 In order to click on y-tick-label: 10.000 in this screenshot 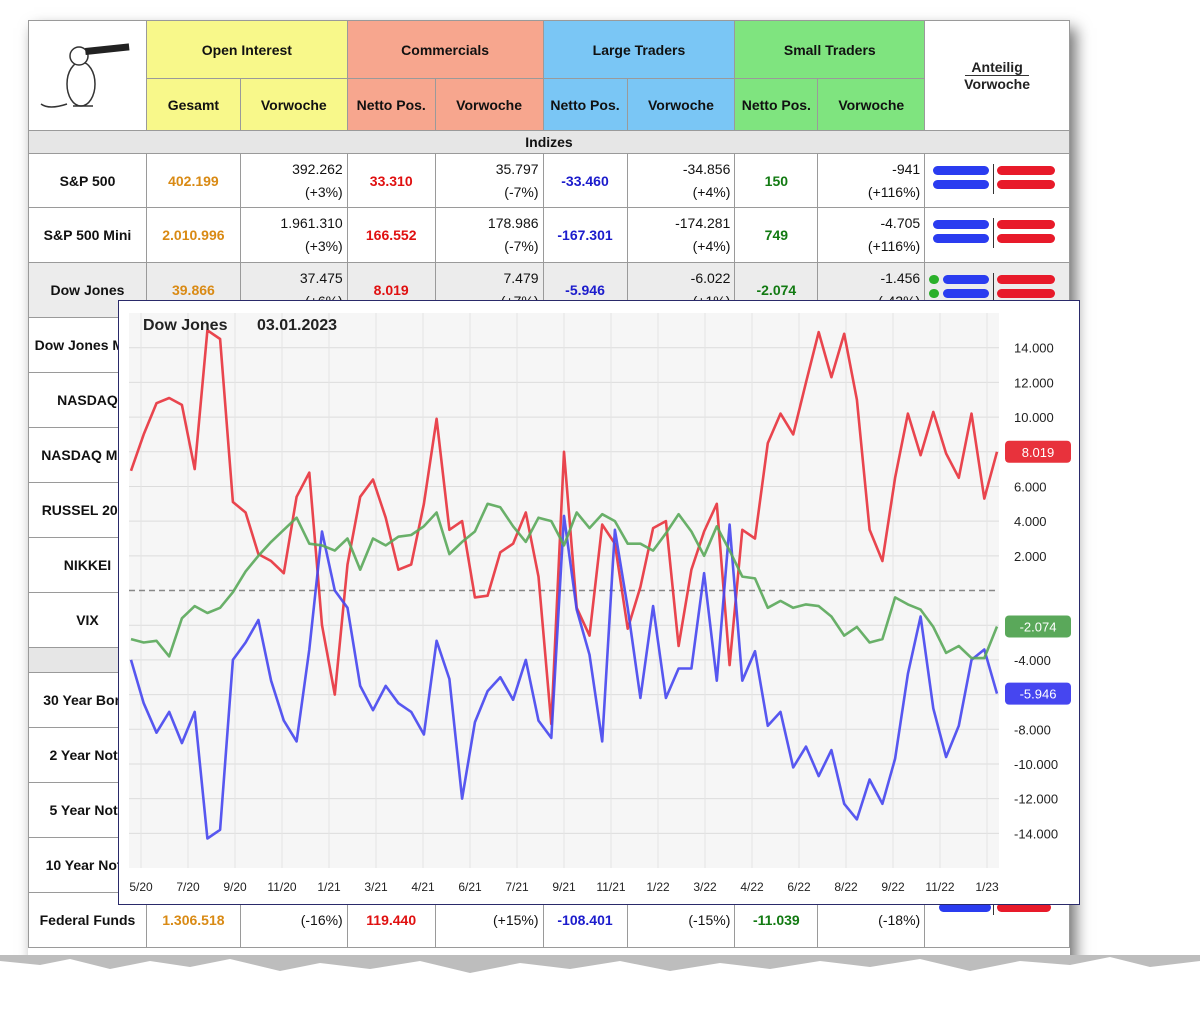, I will do `click(1034, 417)`.